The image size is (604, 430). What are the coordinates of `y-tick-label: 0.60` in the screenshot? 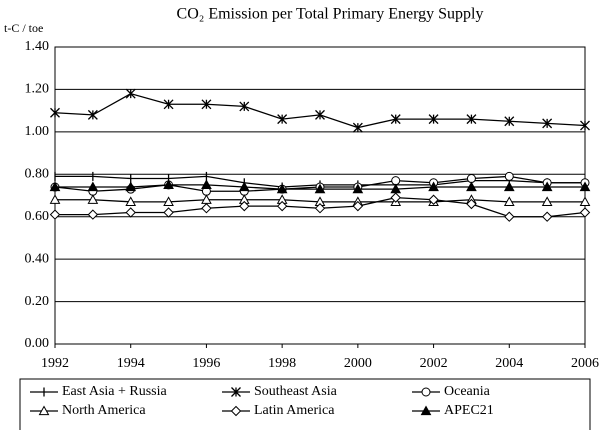 It's located at (37, 216).